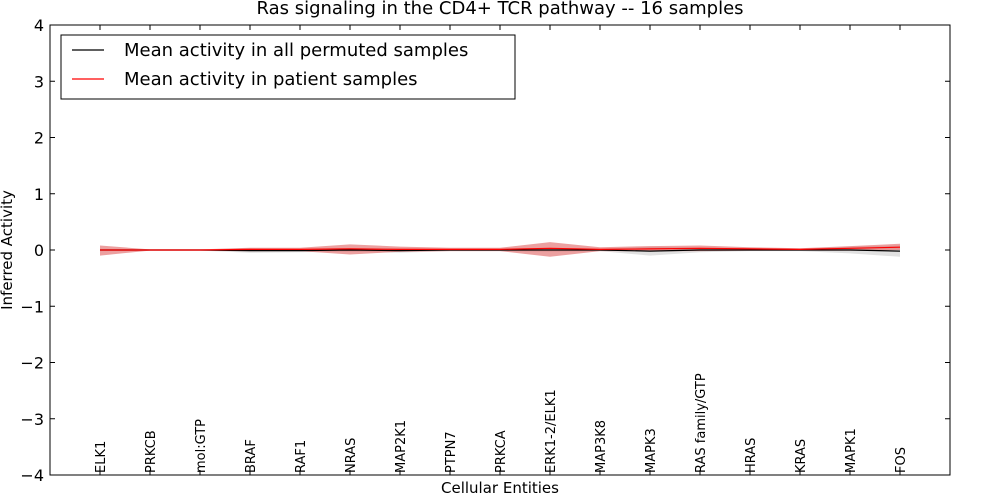 Image resolution: width=1000 pixels, height=500 pixels. Describe the element at coordinates (901, 460) in the screenshot. I see `x-tick-label: FOS` at that location.